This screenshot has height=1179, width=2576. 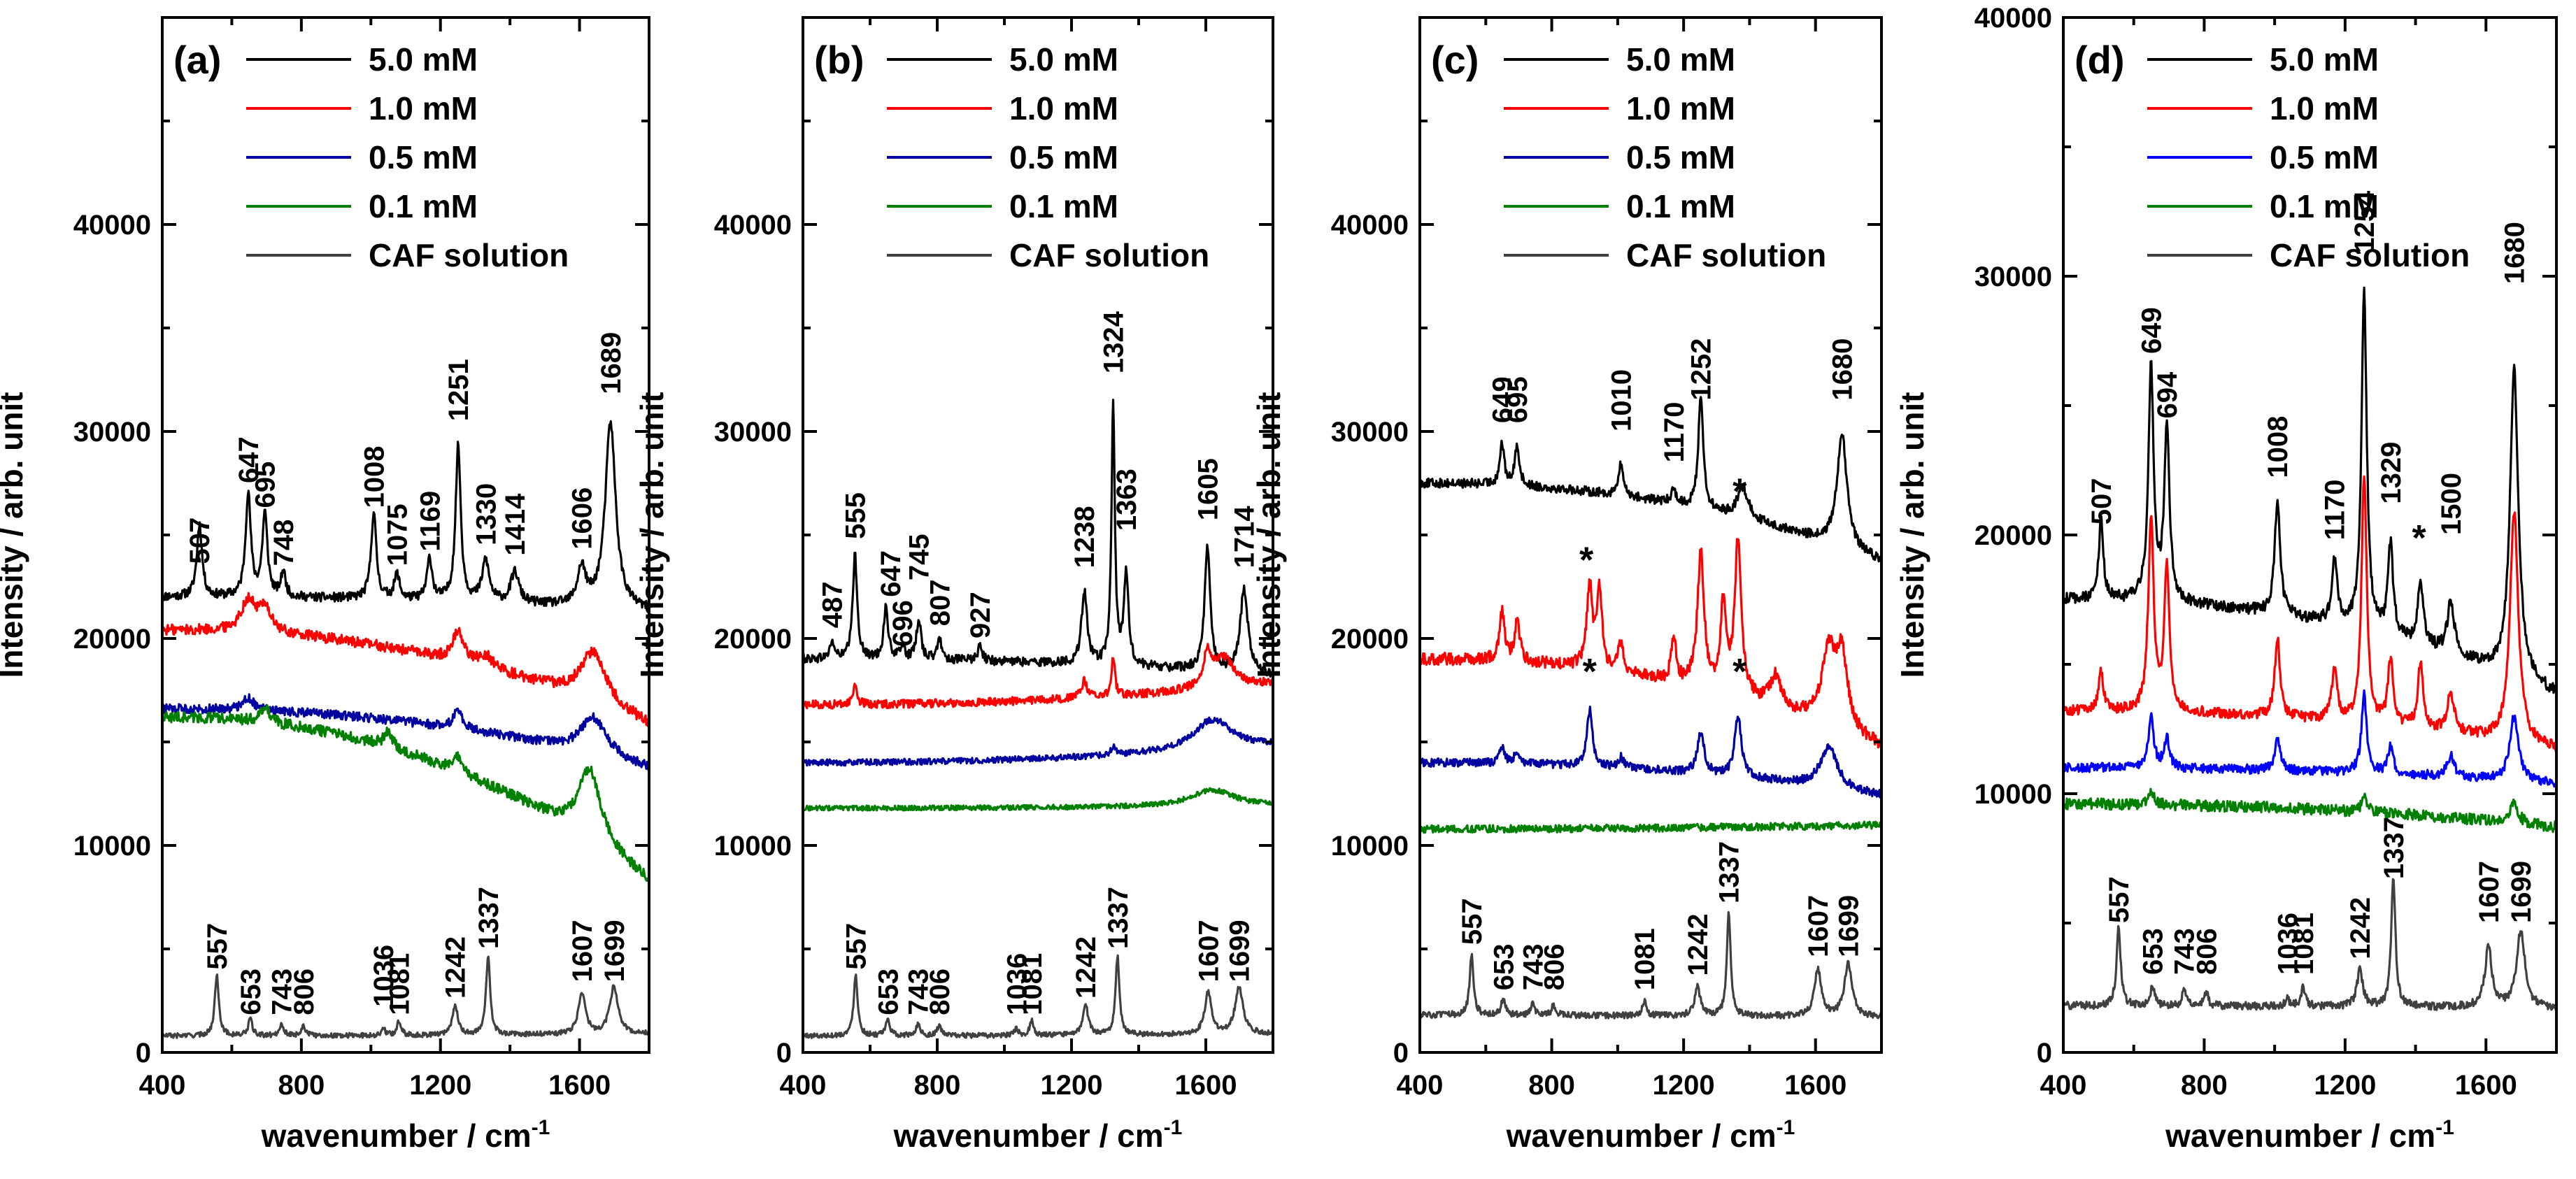 What do you see at coordinates (1455, 60) in the screenshot?
I see `panel-label: (c)` at bounding box center [1455, 60].